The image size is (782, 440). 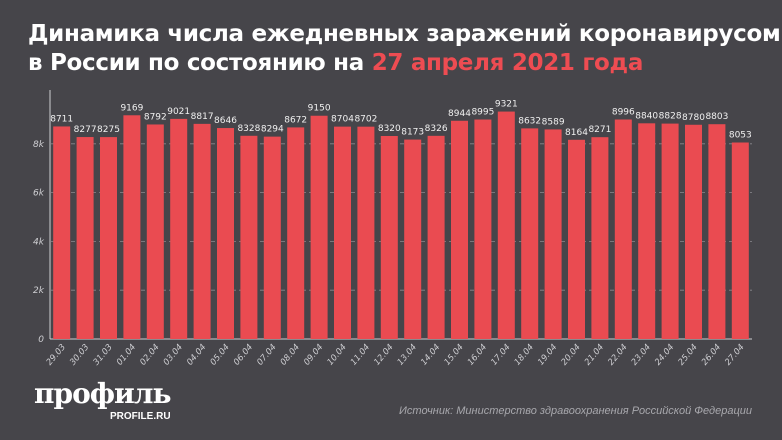 What do you see at coordinates (646, 116) in the screenshot?
I see `data-label: 8840` at bounding box center [646, 116].